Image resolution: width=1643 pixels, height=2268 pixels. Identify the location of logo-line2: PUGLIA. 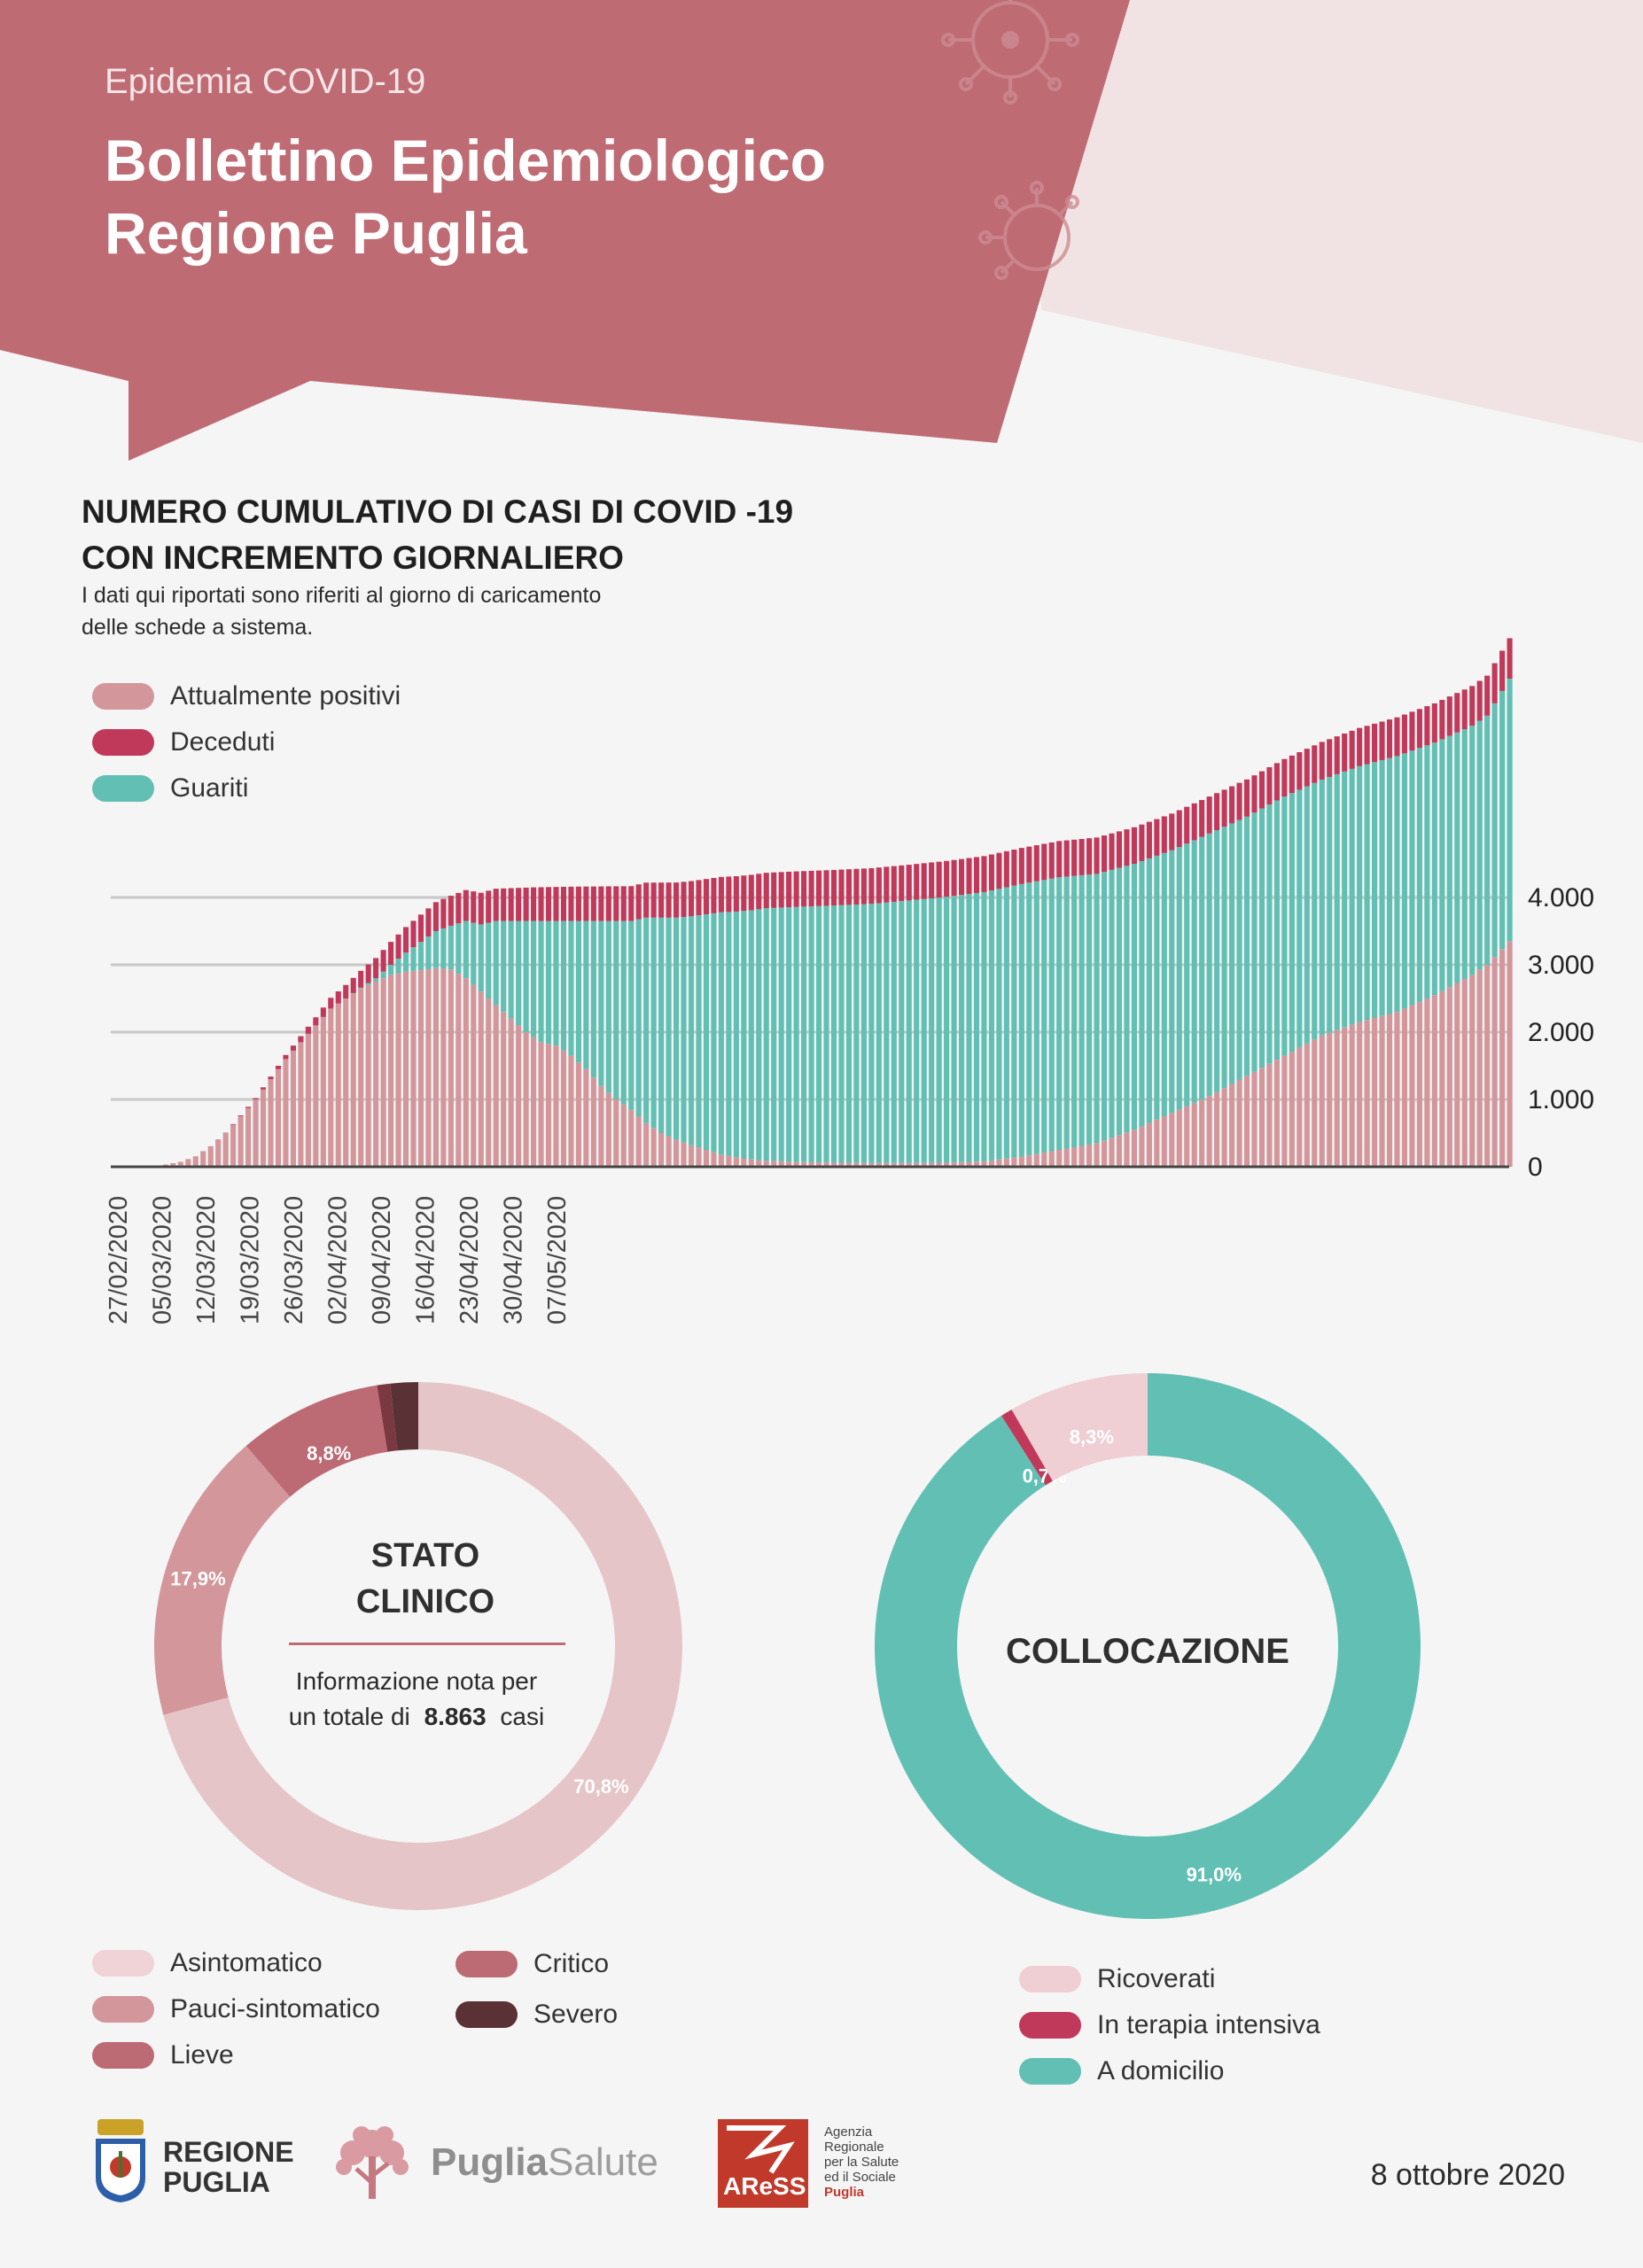
(216, 2182).